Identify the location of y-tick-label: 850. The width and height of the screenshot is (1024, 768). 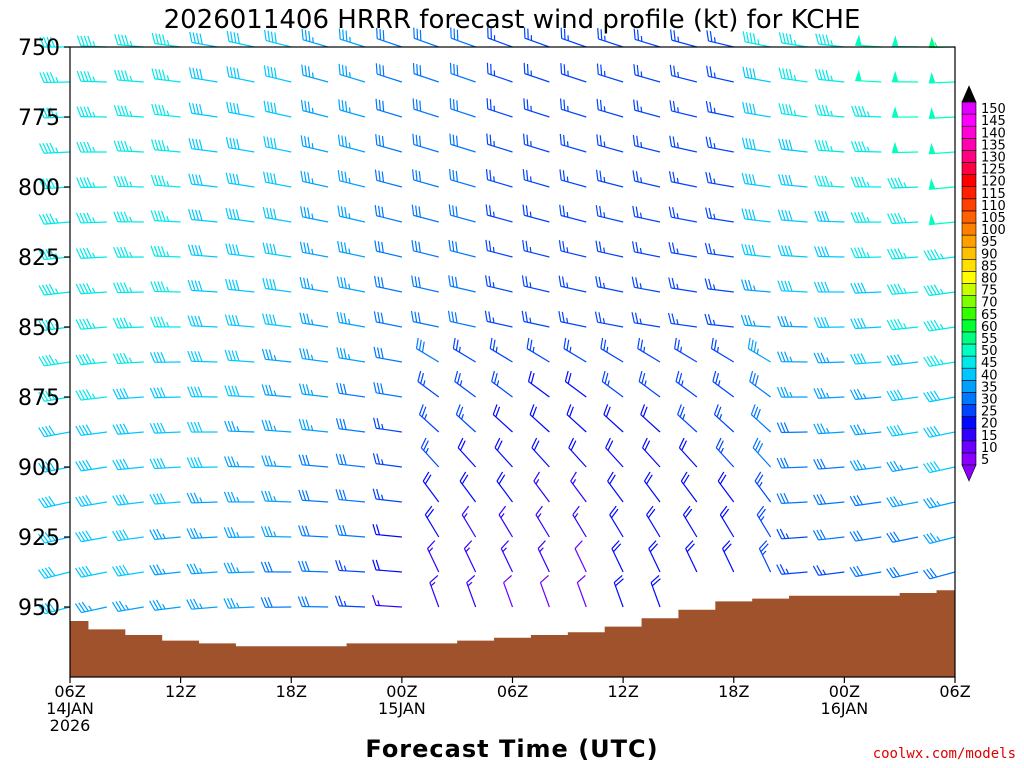
(39, 328).